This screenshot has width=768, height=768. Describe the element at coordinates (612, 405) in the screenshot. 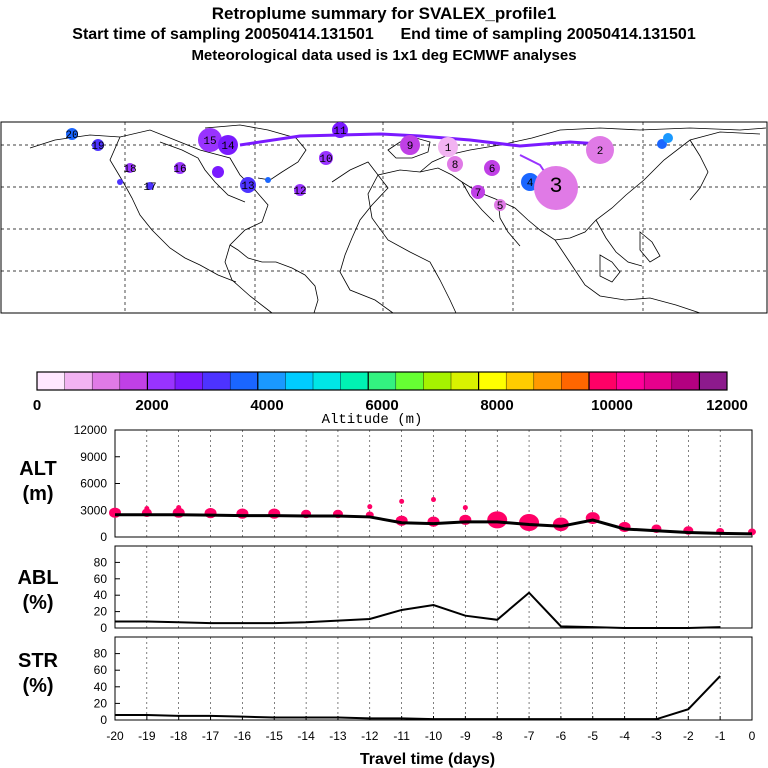

I see `colorbar-tick-label: 10000` at that location.